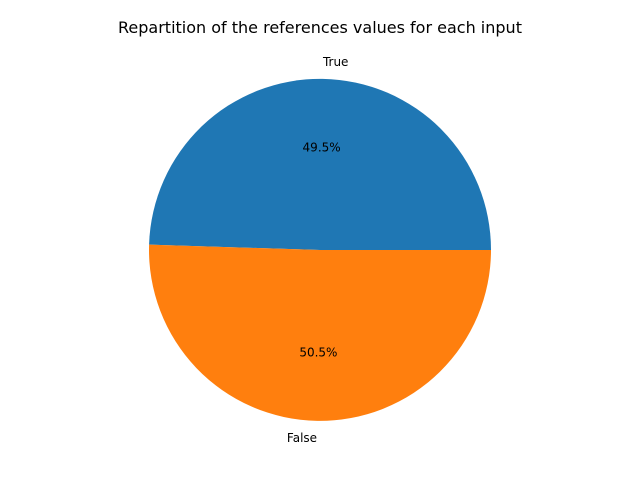 Image resolution: width=640 pixels, height=480 pixels. I want to click on slice-label-false: False, so click(302, 438).